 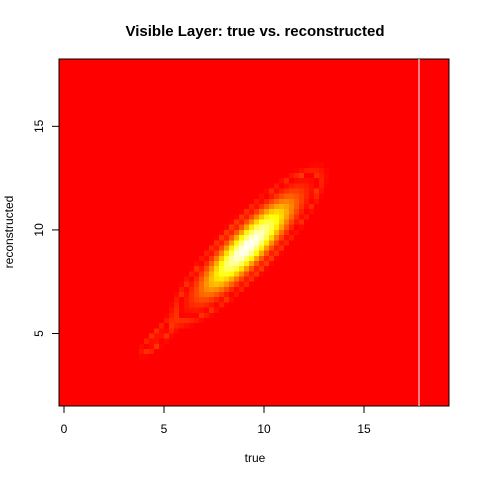 I want to click on y-tick-label: 15, so click(x=39, y=126).